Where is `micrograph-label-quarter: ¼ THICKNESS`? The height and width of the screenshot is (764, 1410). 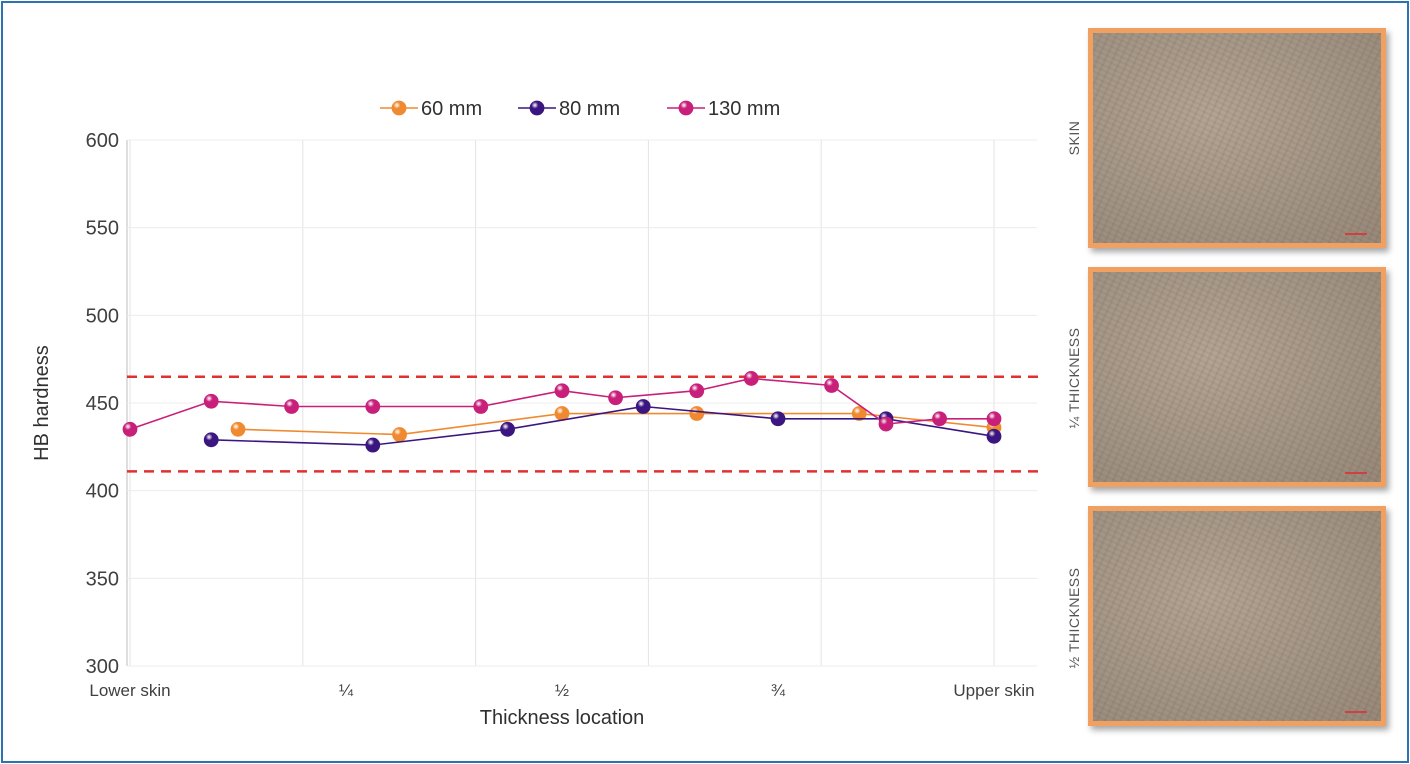 micrograph-label-quarter: ¼ THICKNESS is located at coordinates (1074, 378).